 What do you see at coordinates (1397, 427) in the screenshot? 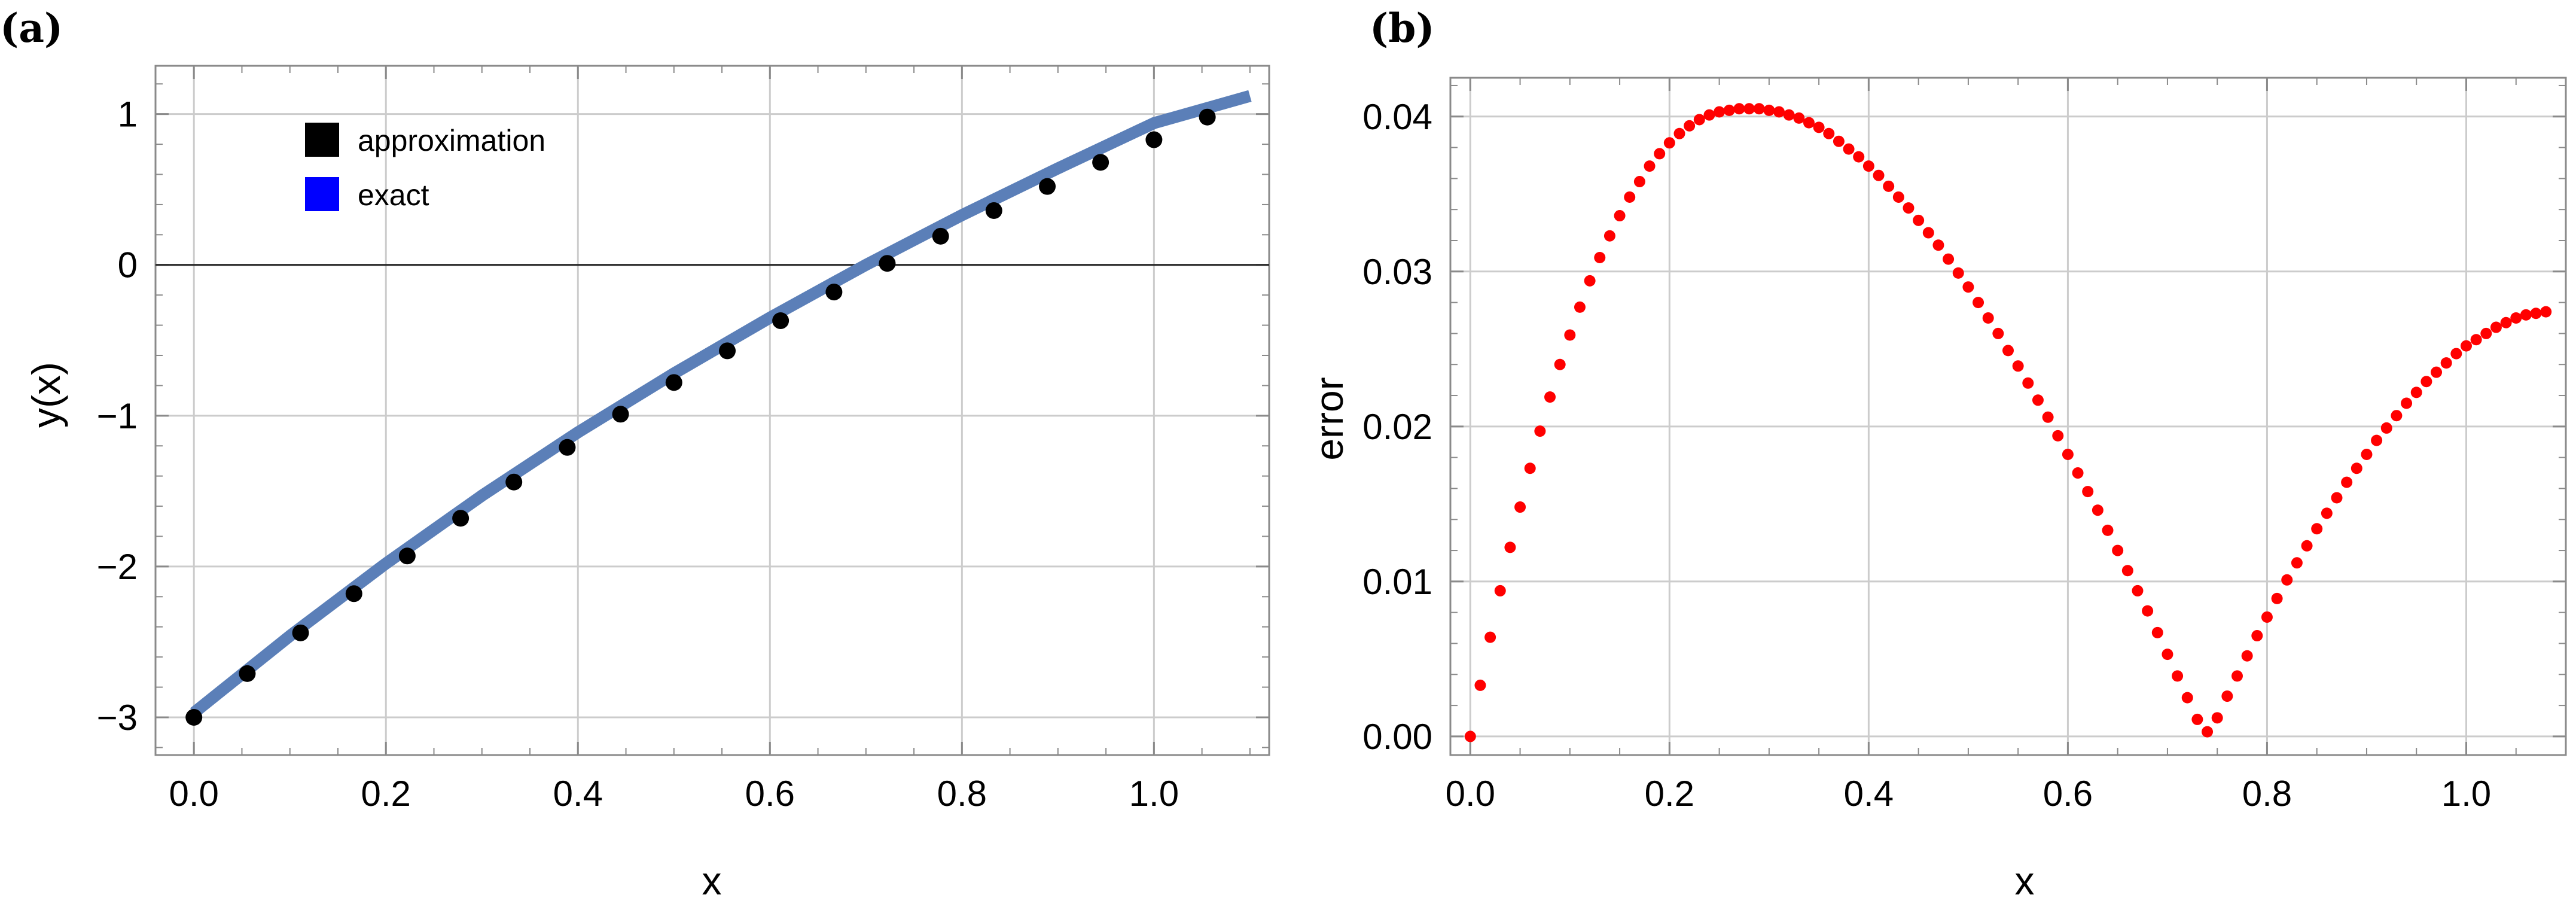
I see `plot-b-y-tick-label: 0.02` at bounding box center [1397, 427].